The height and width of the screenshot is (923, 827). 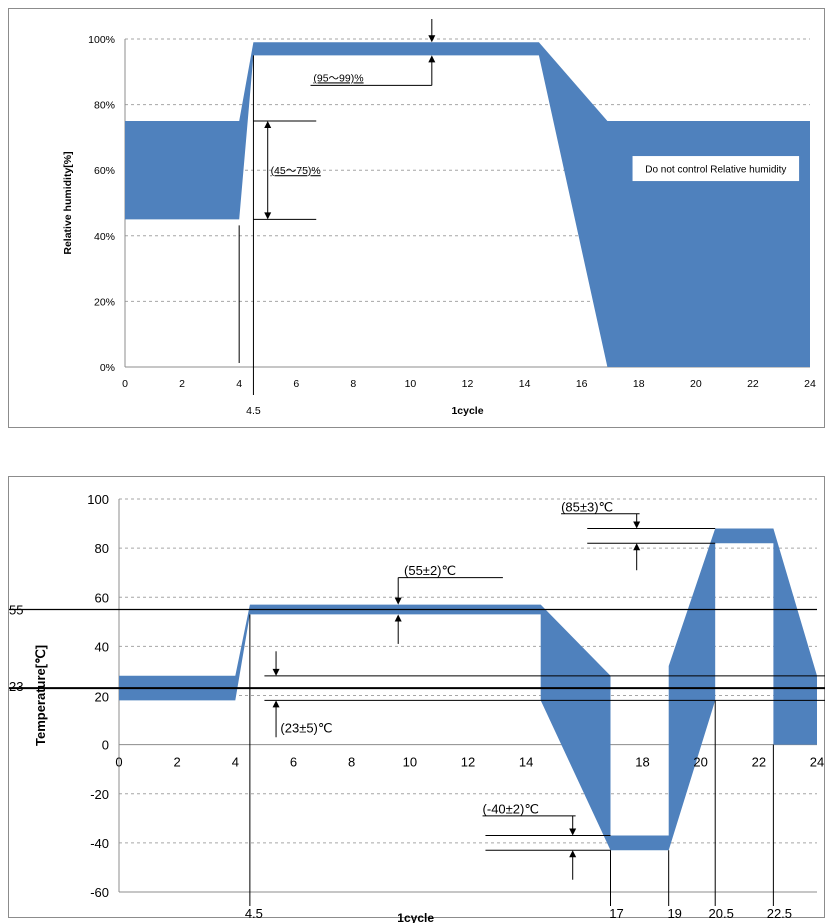 I want to click on annotation-95-99: (95～99)%, so click(x=338, y=78).